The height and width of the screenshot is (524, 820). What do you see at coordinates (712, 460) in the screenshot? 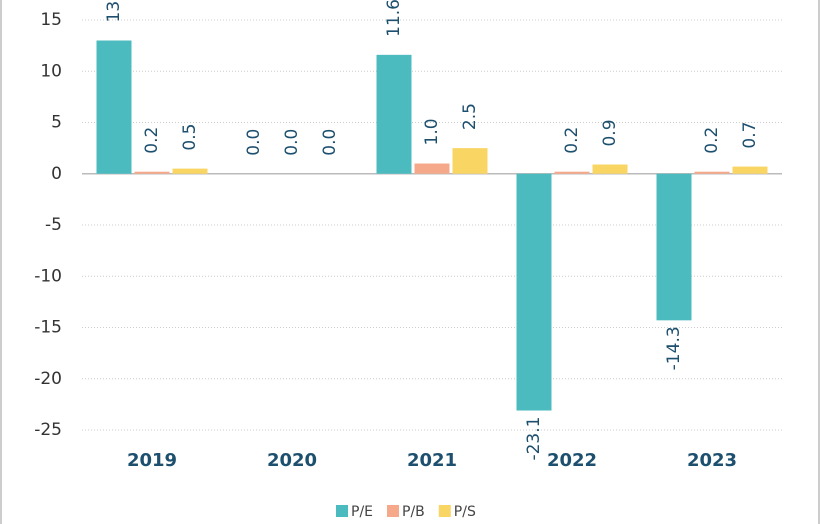
I see `x-tick-label: 2023` at bounding box center [712, 460].